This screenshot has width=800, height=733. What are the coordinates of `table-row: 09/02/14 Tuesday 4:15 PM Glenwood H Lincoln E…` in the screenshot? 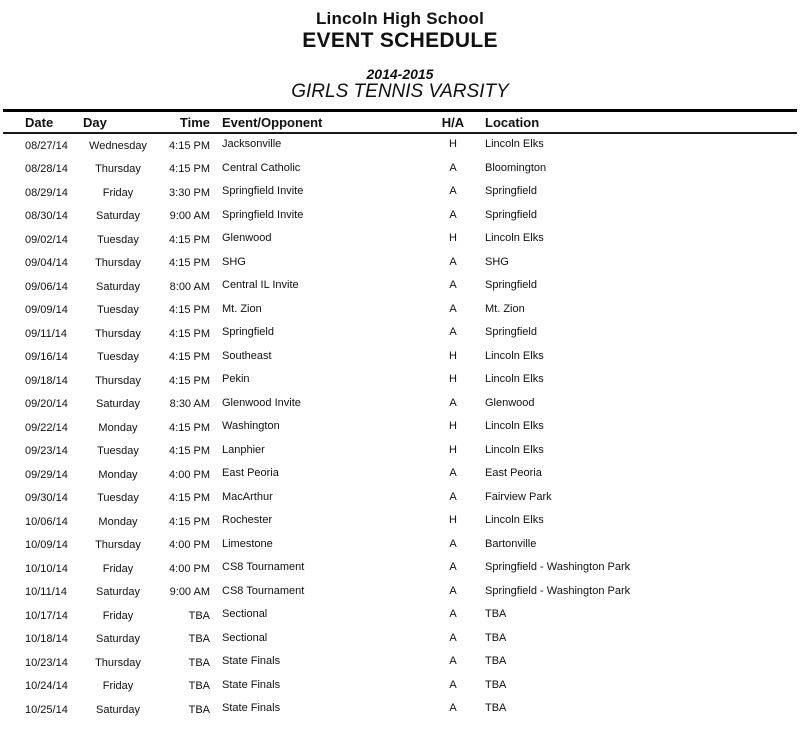 It's located at (400, 240).